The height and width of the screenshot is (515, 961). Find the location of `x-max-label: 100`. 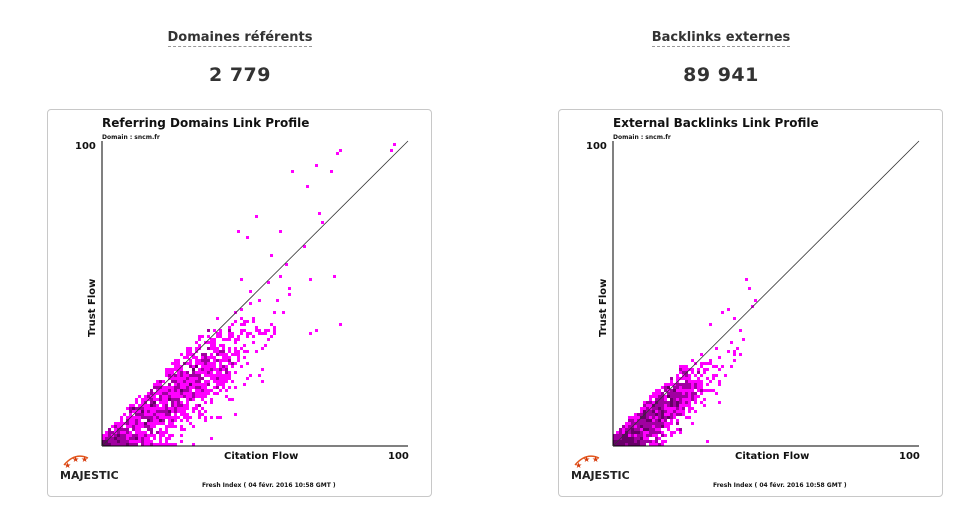

x-max-label: 100 is located at coordinates (909, 456).